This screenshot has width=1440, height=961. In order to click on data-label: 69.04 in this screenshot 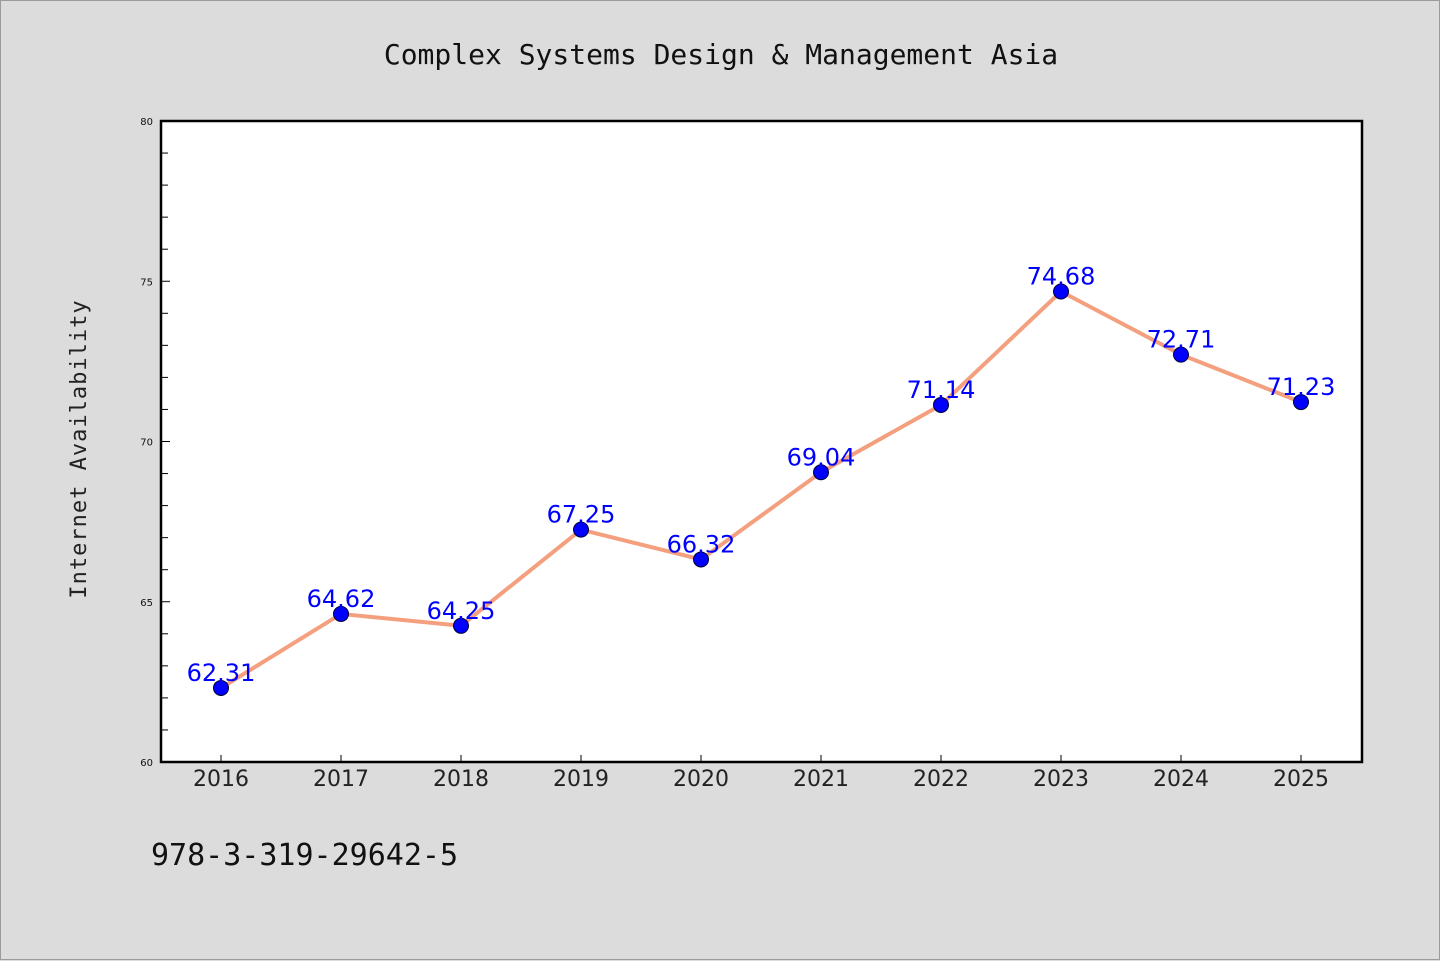, I will do `click(821, 457)`.